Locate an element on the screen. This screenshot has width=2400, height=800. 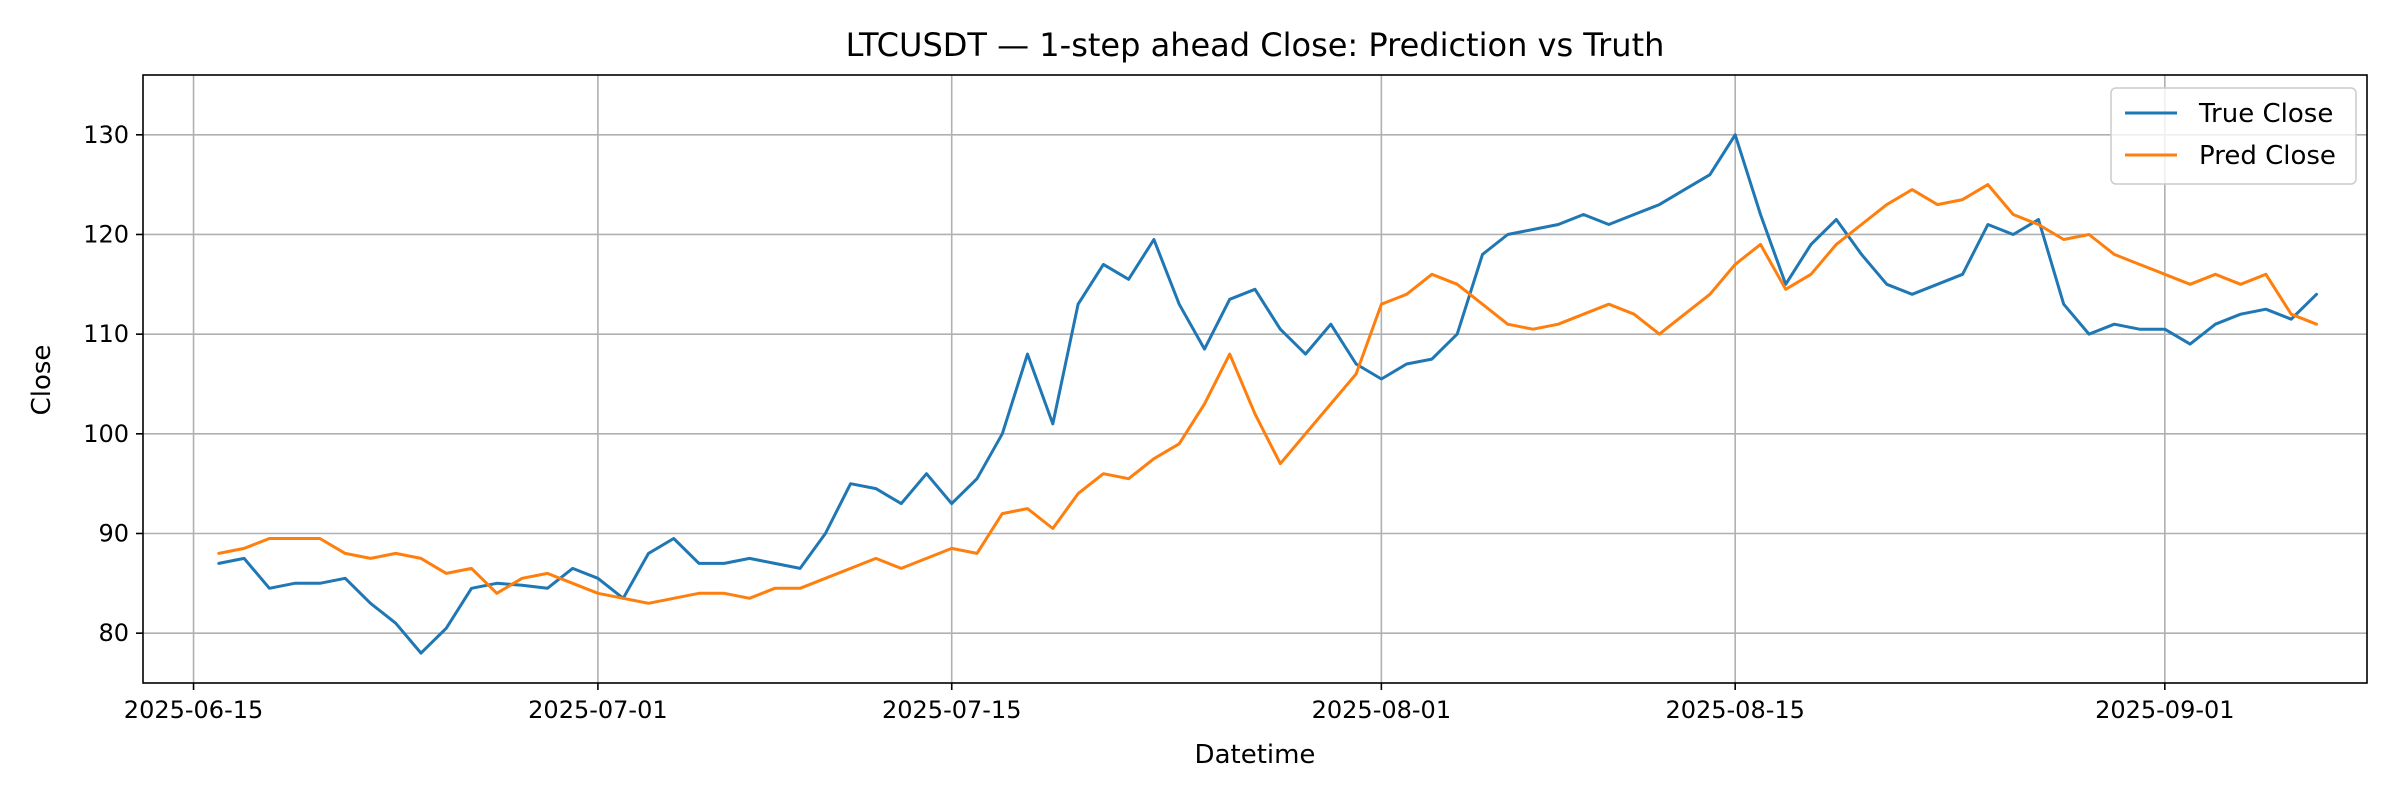
y-tick-label: 110 is located at coordinates (106, 334).